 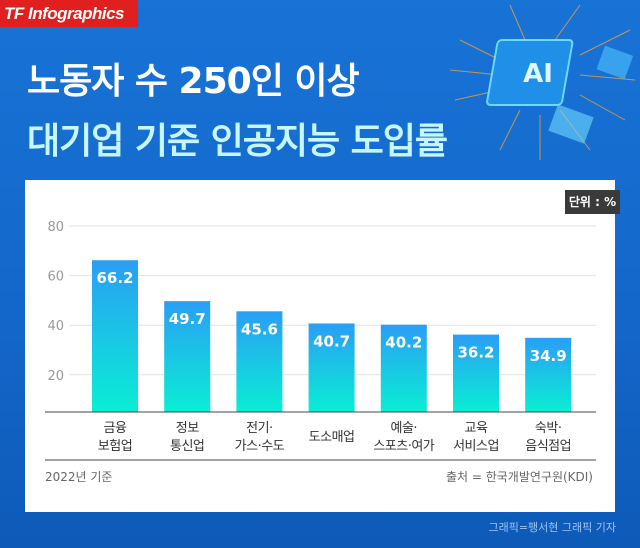 What do you see at coordinates (403, 446) in the screenshot?
I see `x-category-label: 스포츠·여가` at bounding box center [403, 446].